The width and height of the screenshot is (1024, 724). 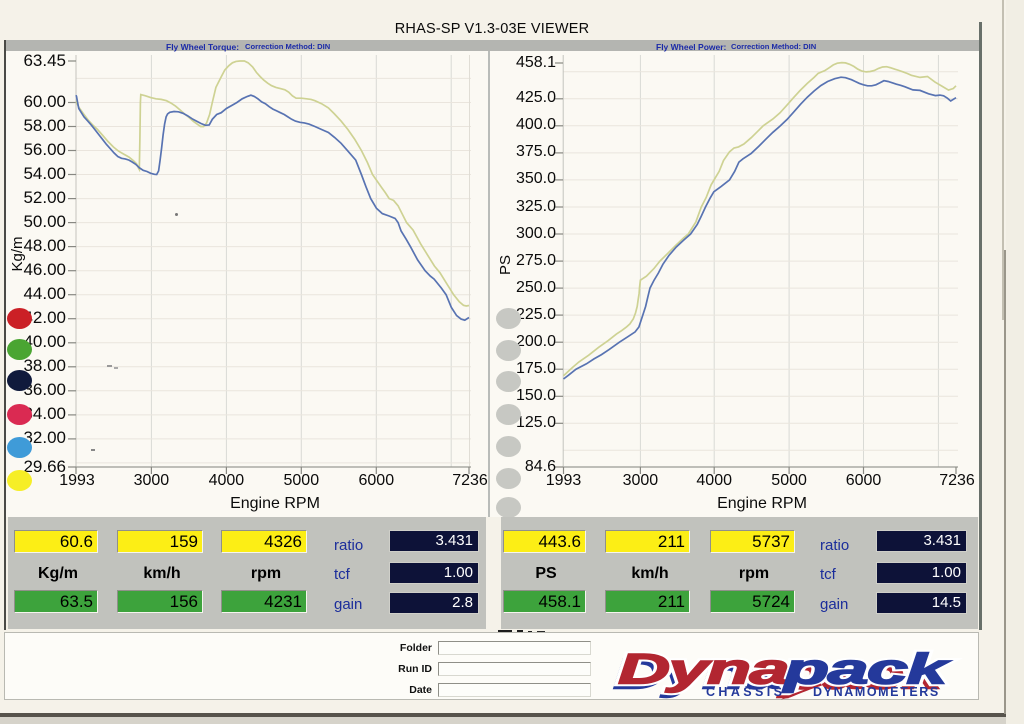 I want to click on svg-text: pack, so click(x=867, y=668).